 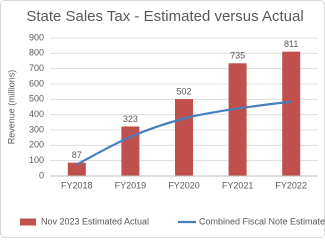 I want to click on x-tick-label: FY2020, so click(x=184, y=185).